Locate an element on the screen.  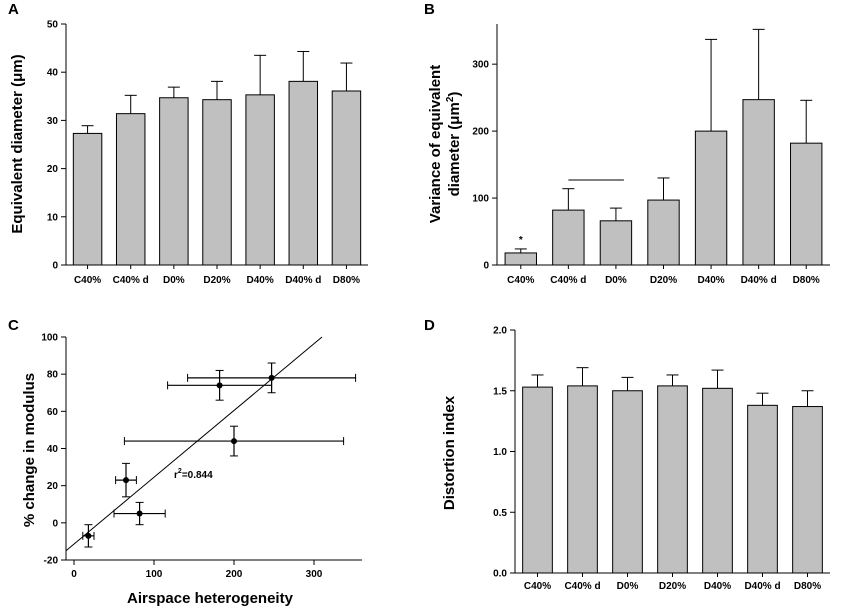
panel-d-ytick-label: 2.0 is located at coordinates (500, 331).